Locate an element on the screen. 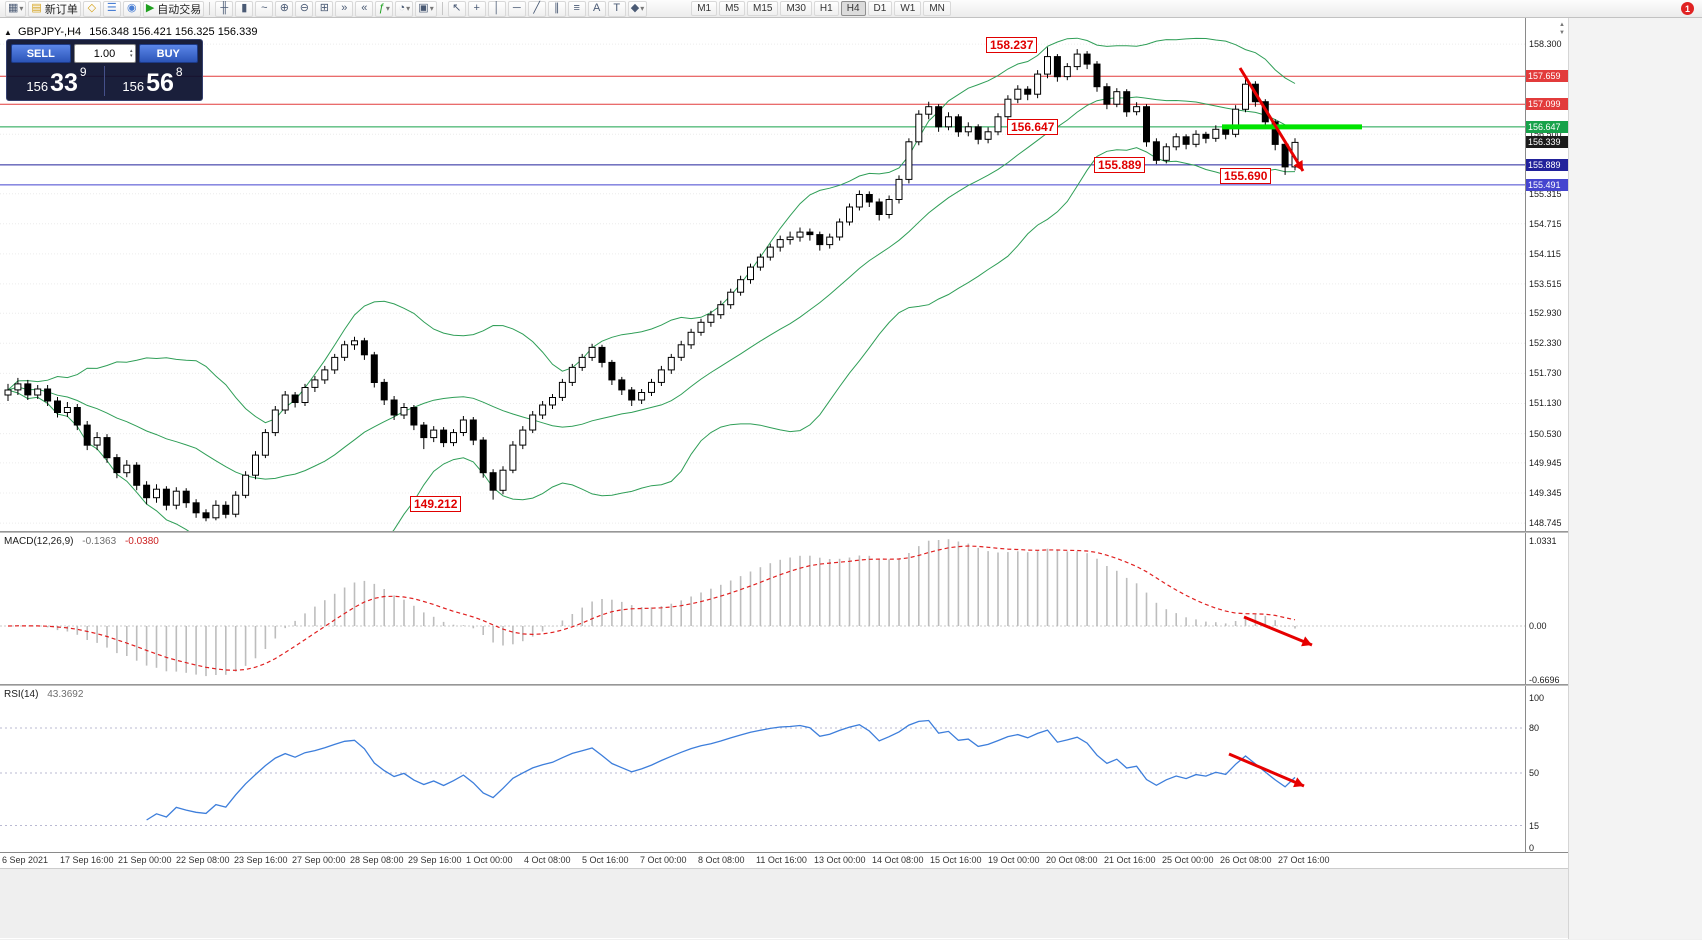 The height and width of the screenshot is (940, 1702). horizontal-level-lines is located at coordinates (762, 130).